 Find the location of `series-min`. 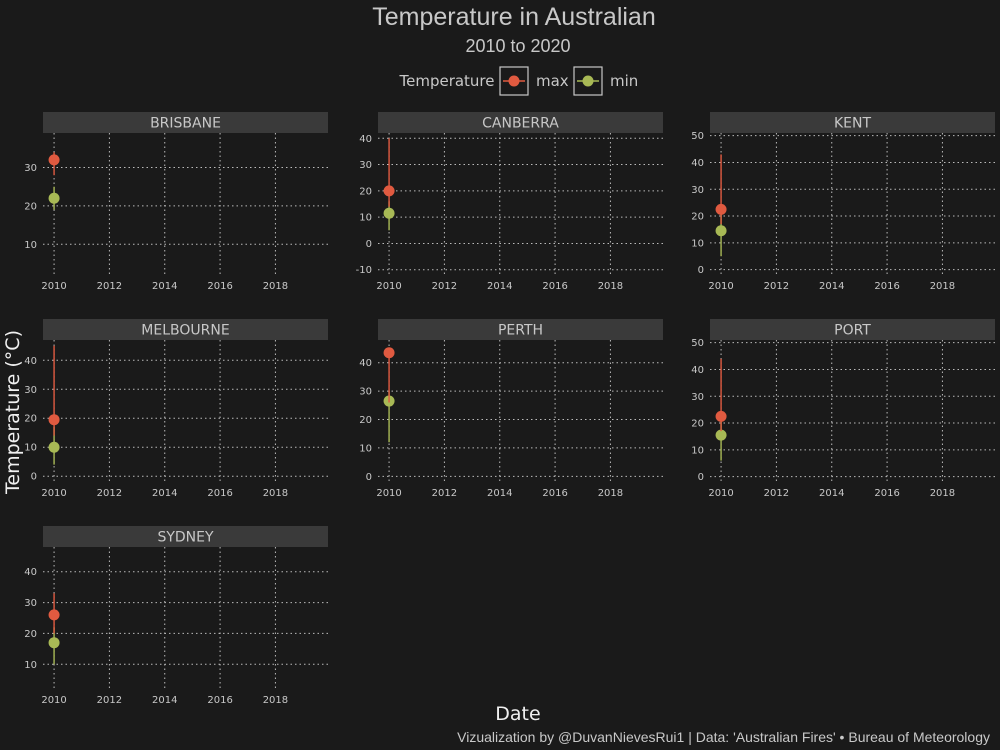

series-min is located at coordinates (54, 198).